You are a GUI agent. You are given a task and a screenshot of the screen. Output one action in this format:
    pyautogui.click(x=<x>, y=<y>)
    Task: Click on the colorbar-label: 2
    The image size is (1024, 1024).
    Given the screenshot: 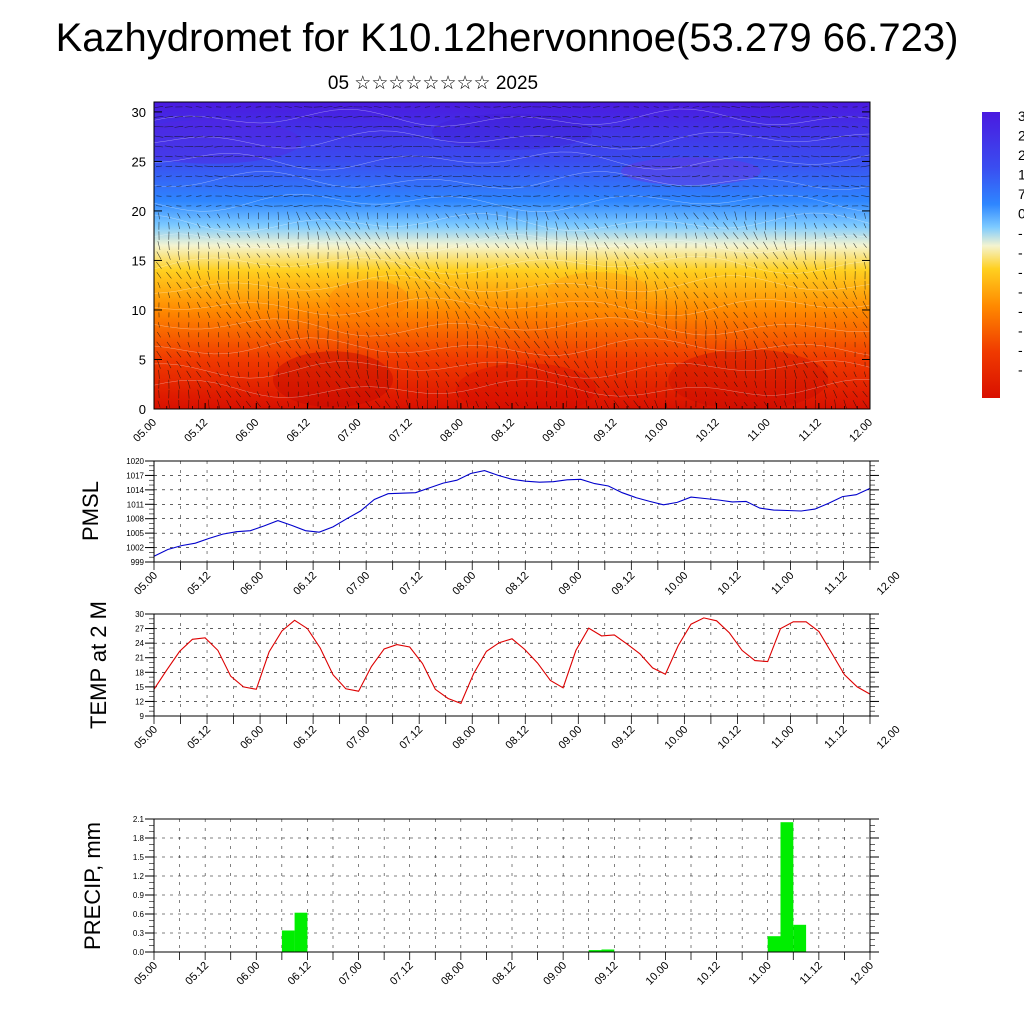 What is the action you would take?
    pyautogui.click(x=1021, y=136)
    